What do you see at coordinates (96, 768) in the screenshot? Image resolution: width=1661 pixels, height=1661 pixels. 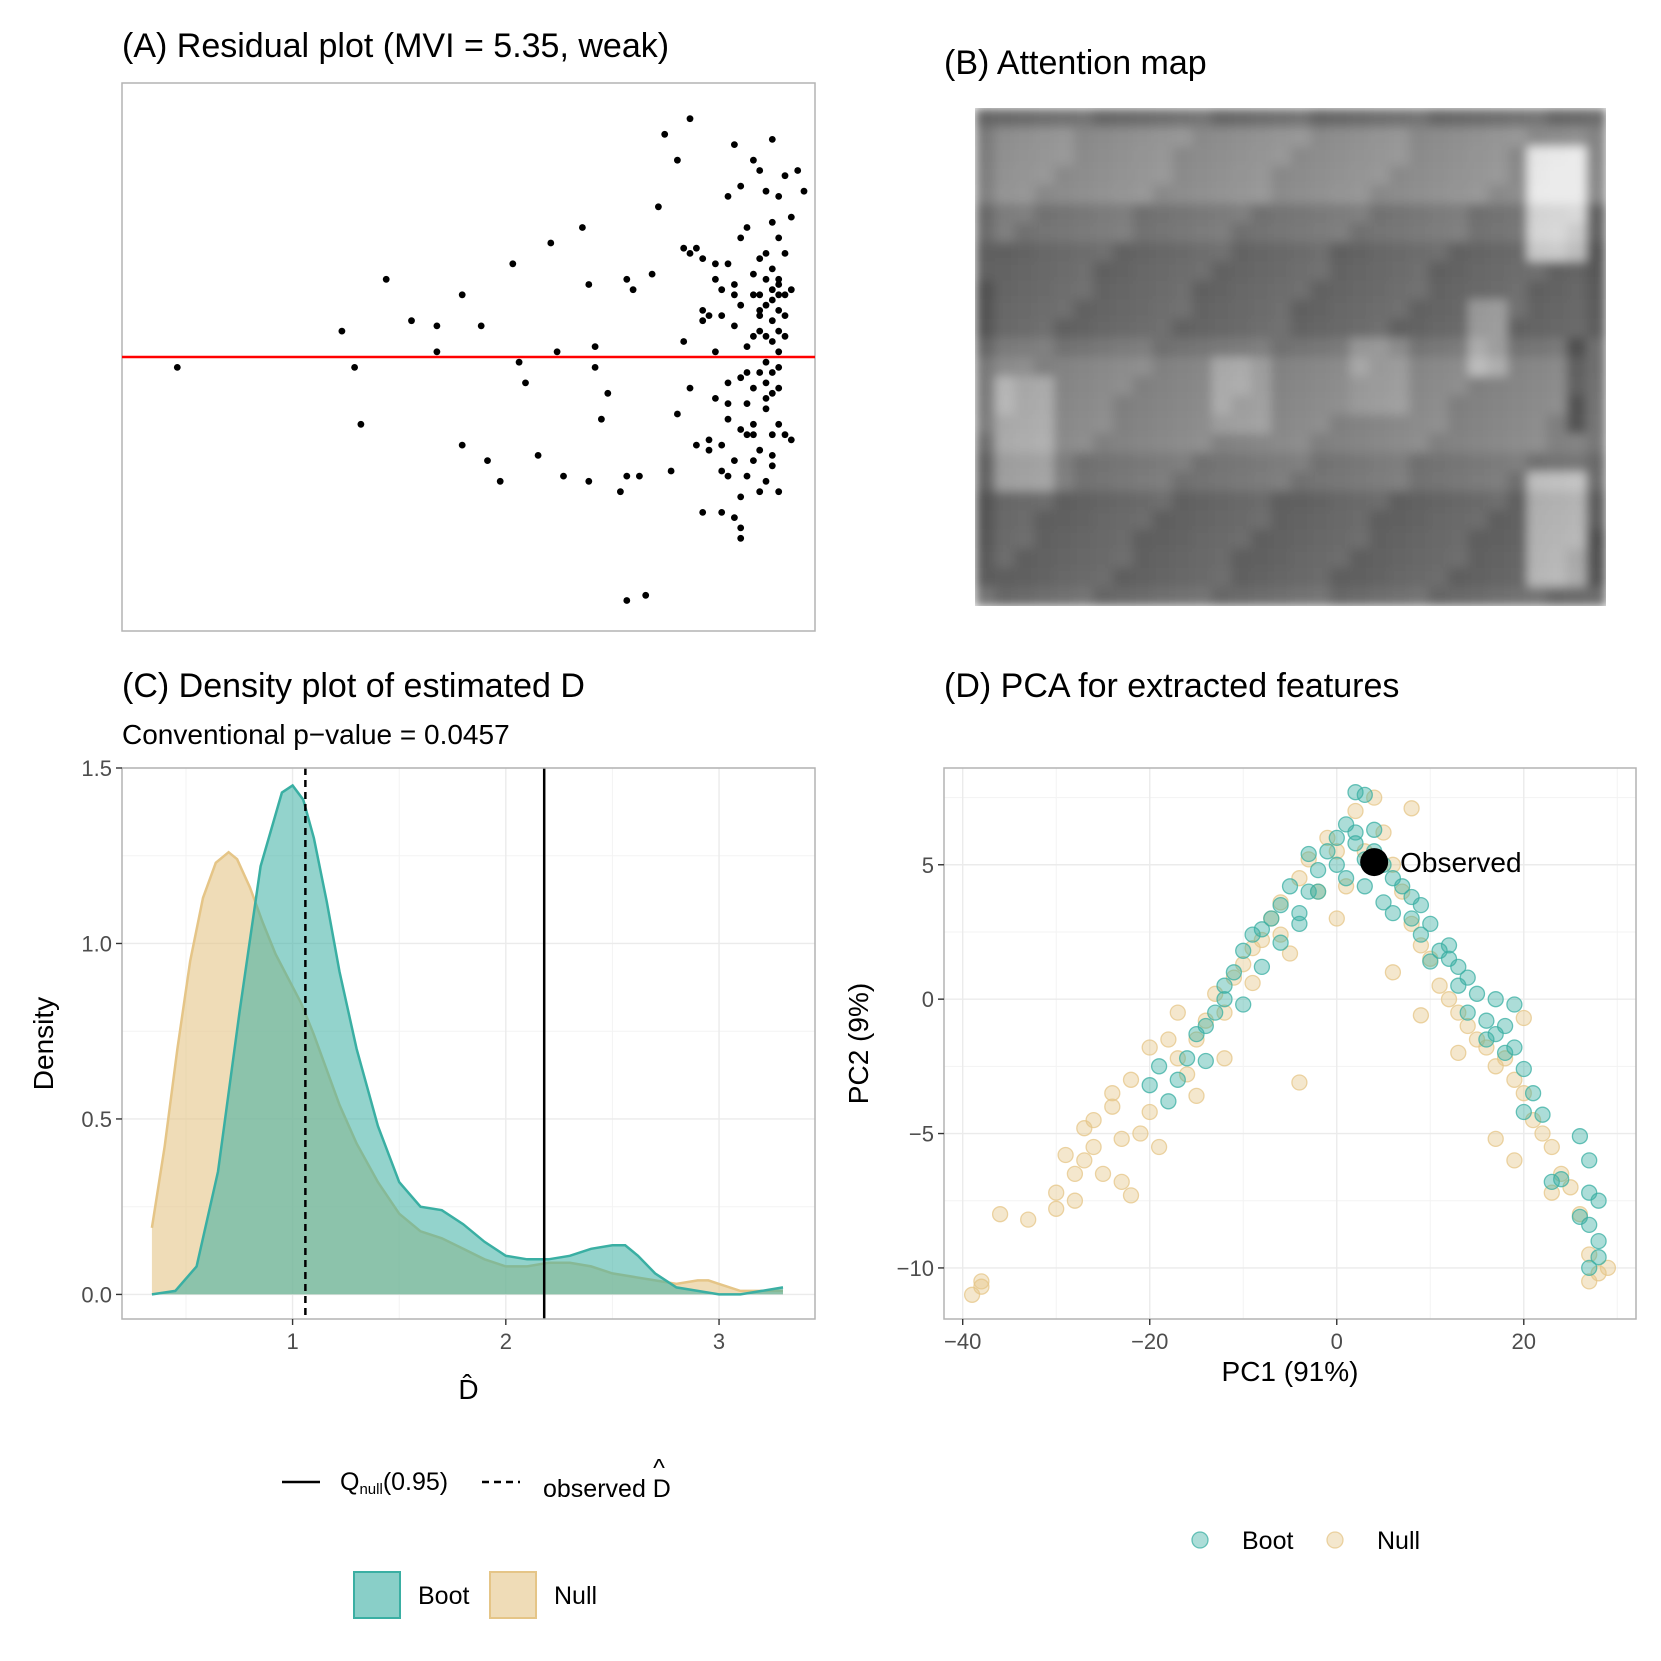 I see `y-tick-label: 1.5` at bounding box center [96, 768].